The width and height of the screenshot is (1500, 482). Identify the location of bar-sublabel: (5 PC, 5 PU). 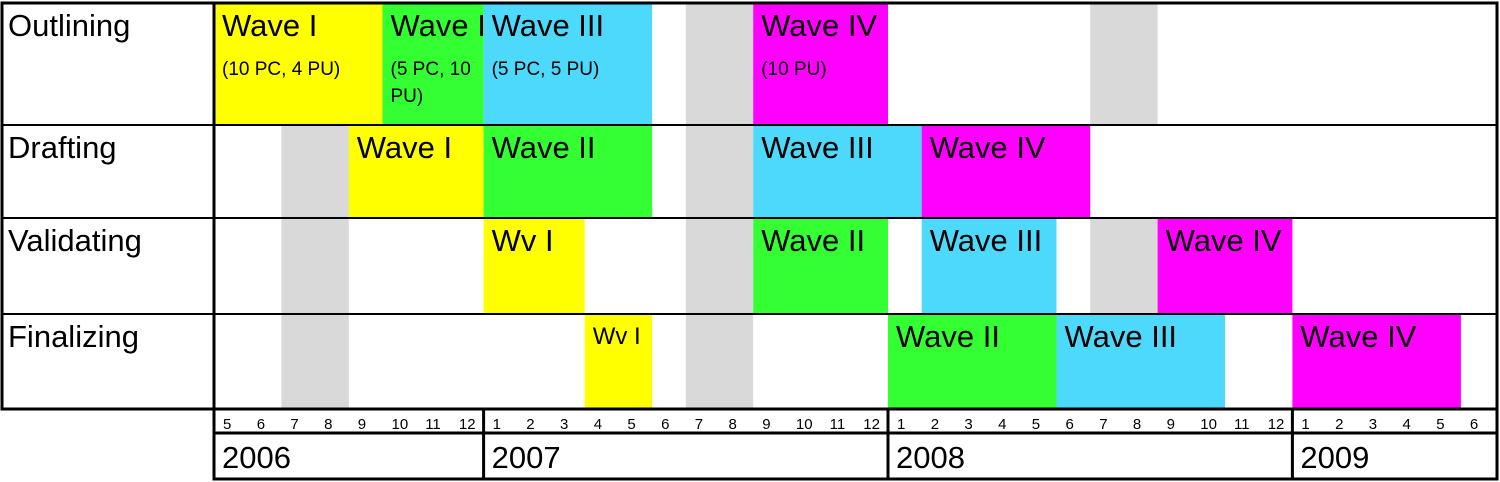
(546, 69).